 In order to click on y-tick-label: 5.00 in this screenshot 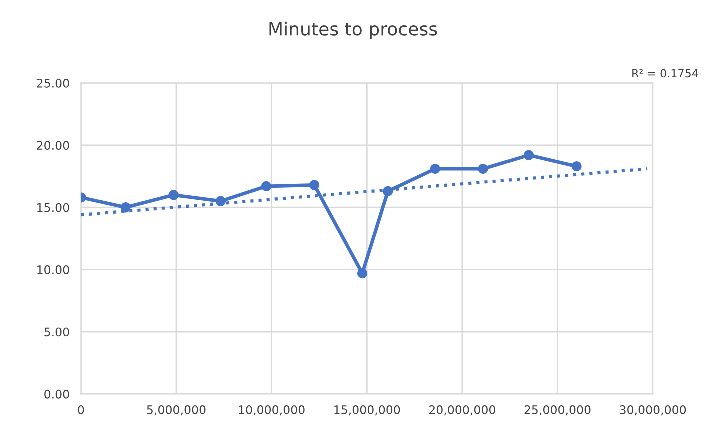, I will do `click(57, 332)`.